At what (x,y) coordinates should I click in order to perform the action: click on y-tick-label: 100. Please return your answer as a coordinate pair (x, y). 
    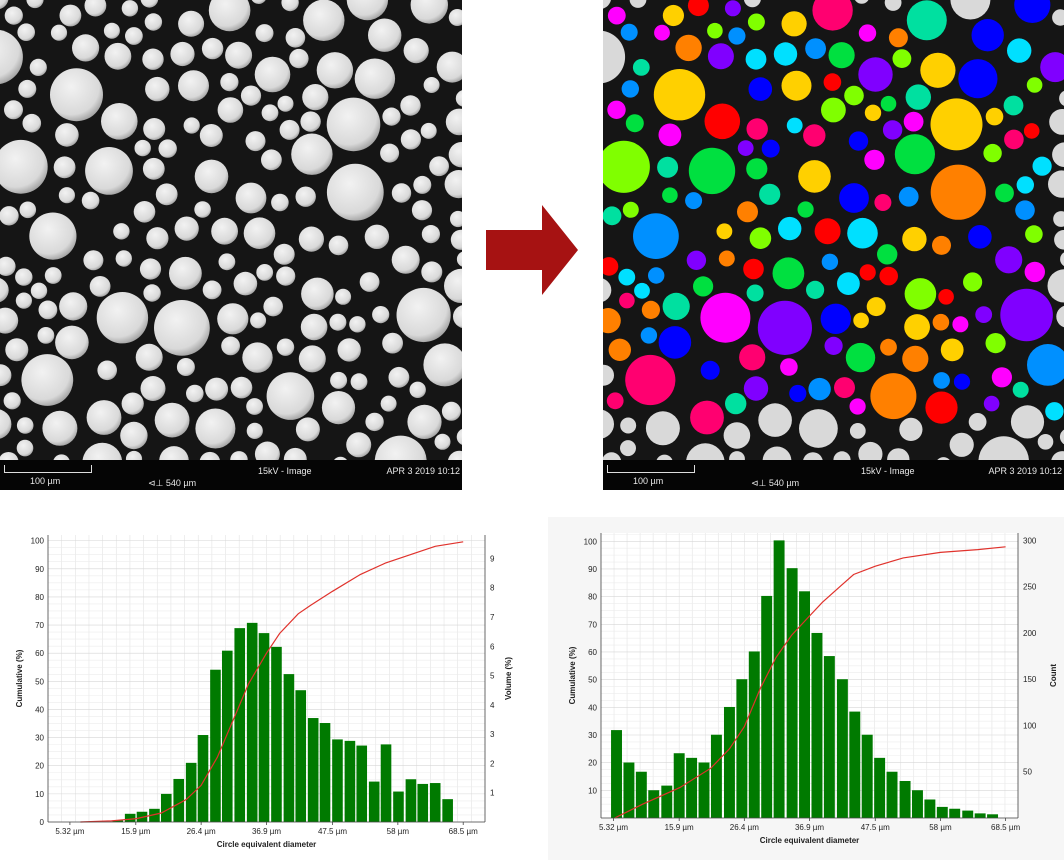
    Looking at the image, I should click on (38, 541).